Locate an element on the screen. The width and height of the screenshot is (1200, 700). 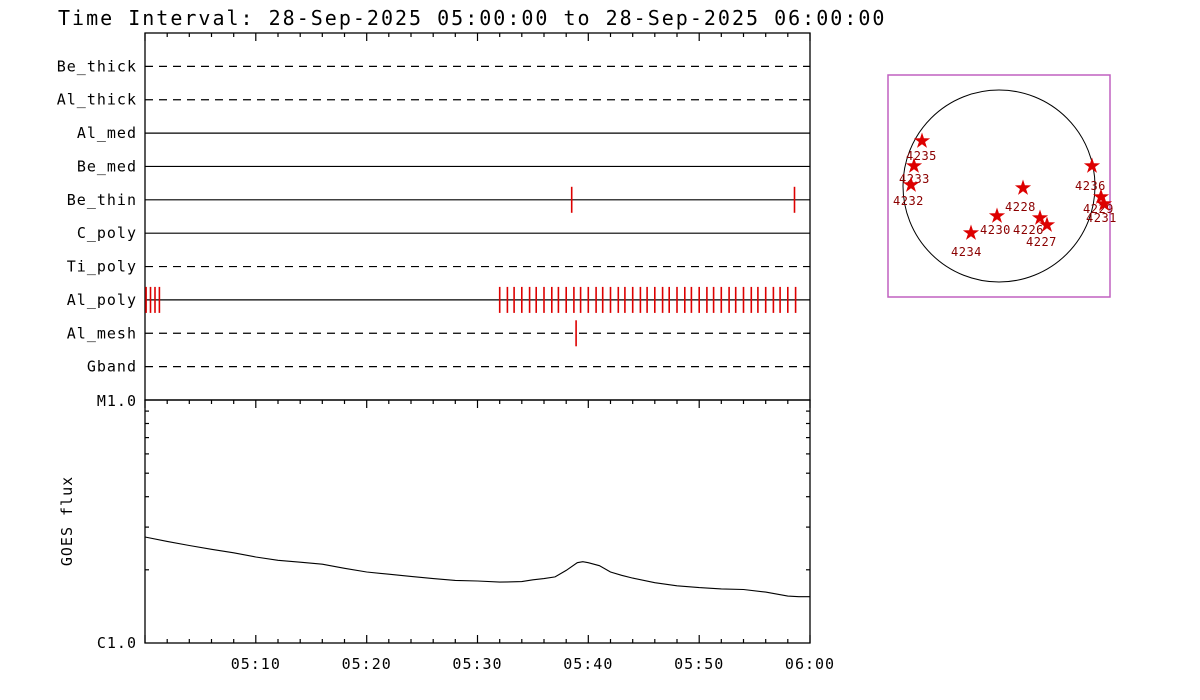
x-tick-label-0540: 05:40 is located at coordinates (588, 664).